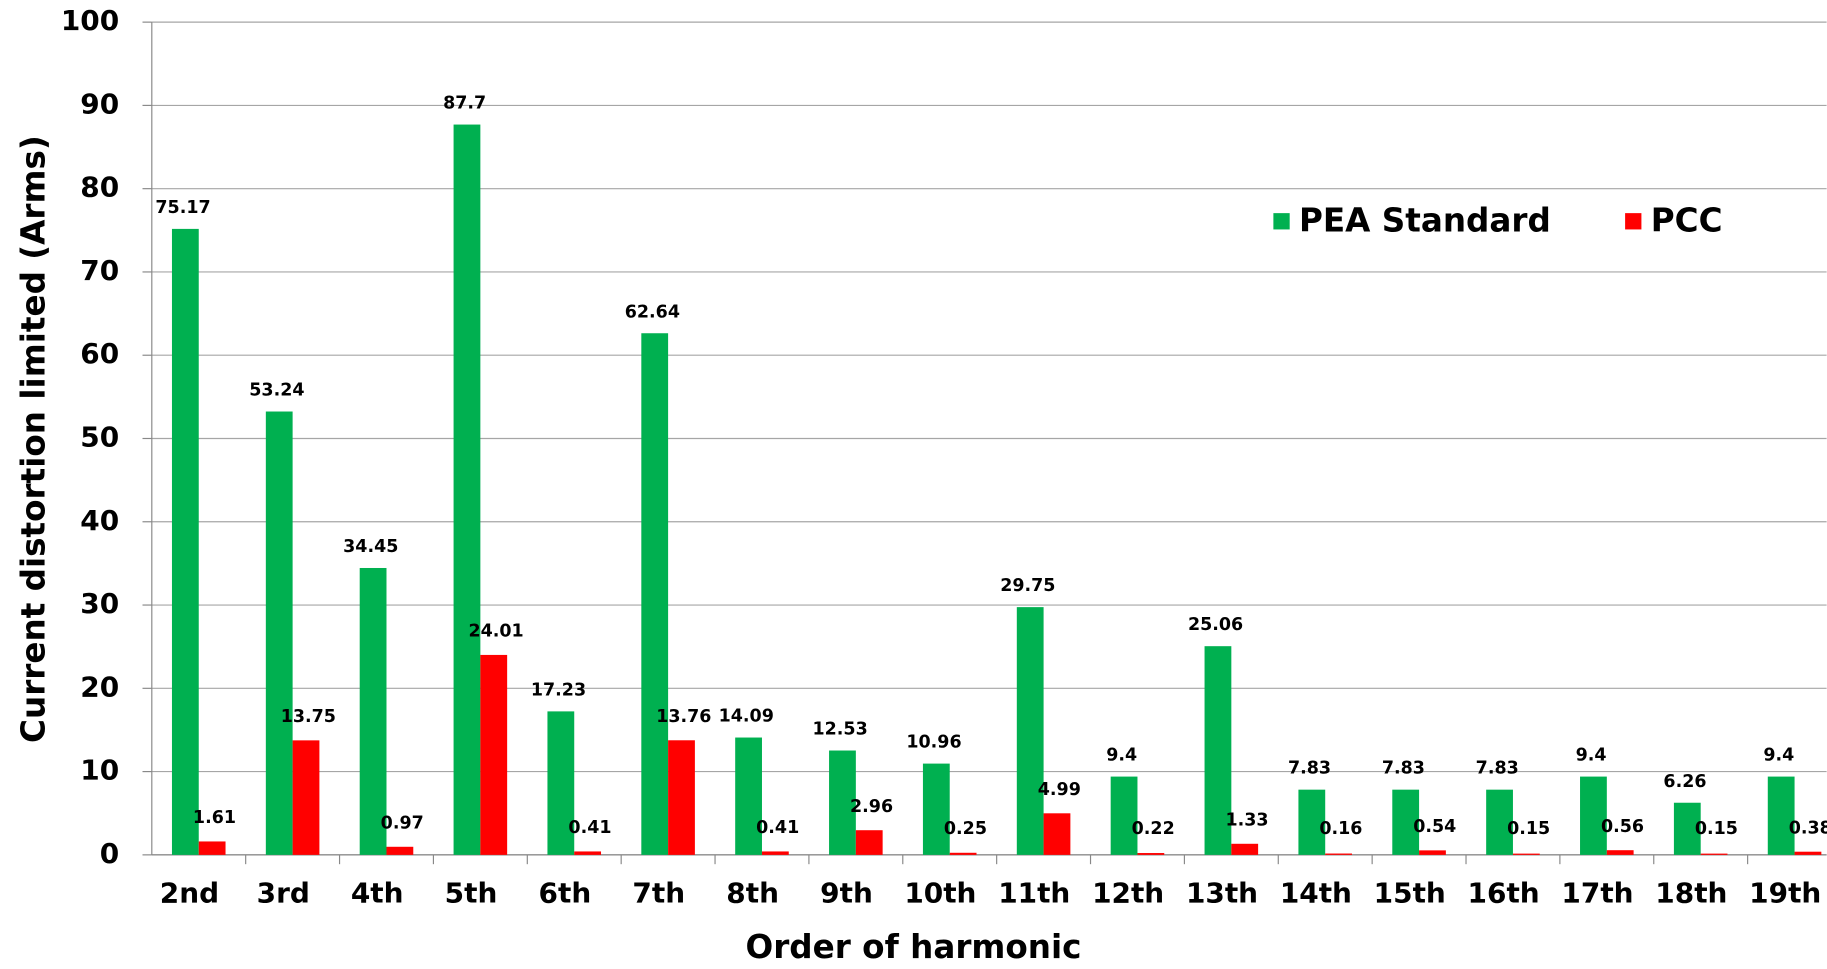 The image size is (1827, 969). I want to click on y-tick-label: 40, so click(99, 520).